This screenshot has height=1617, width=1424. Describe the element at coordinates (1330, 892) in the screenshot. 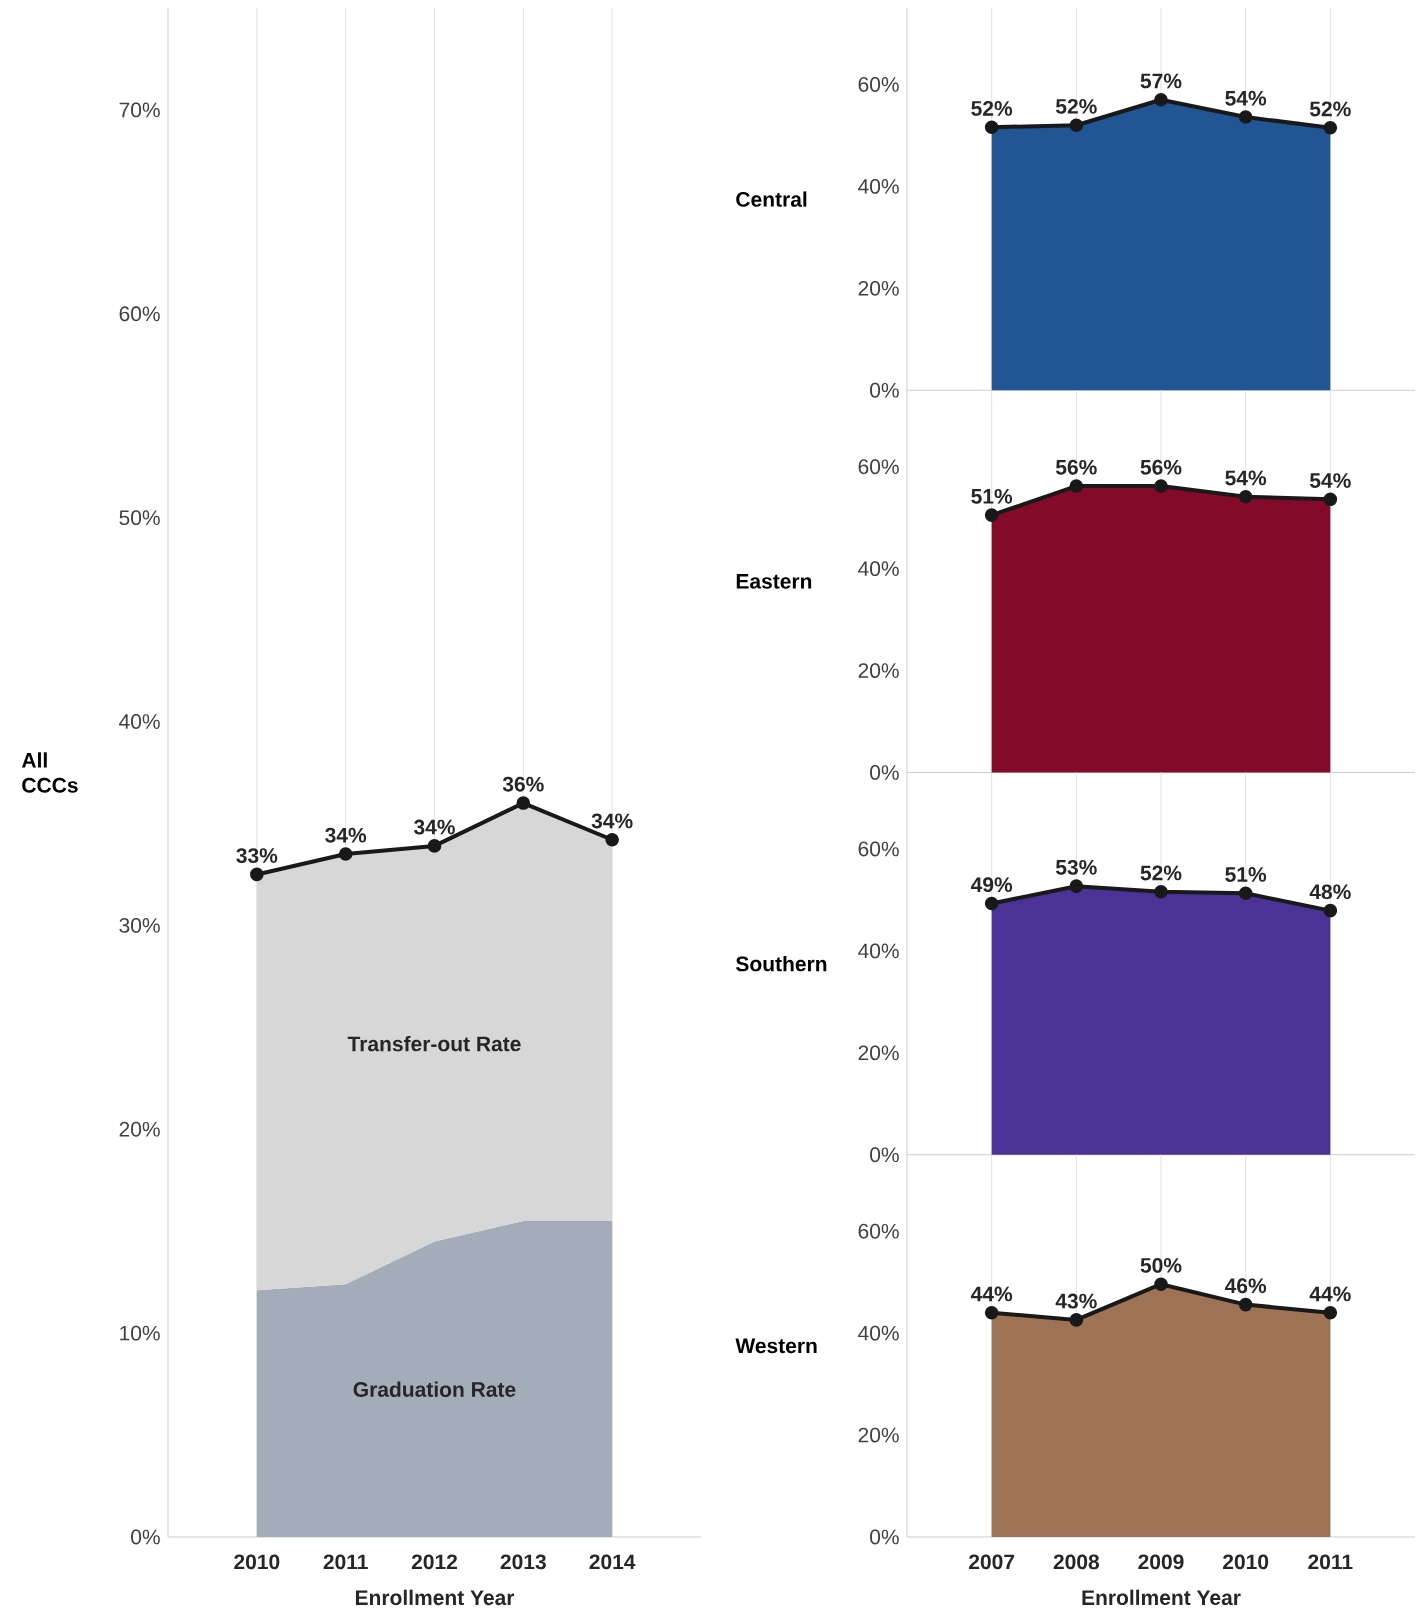

I see `data-label: 48%` at that location.